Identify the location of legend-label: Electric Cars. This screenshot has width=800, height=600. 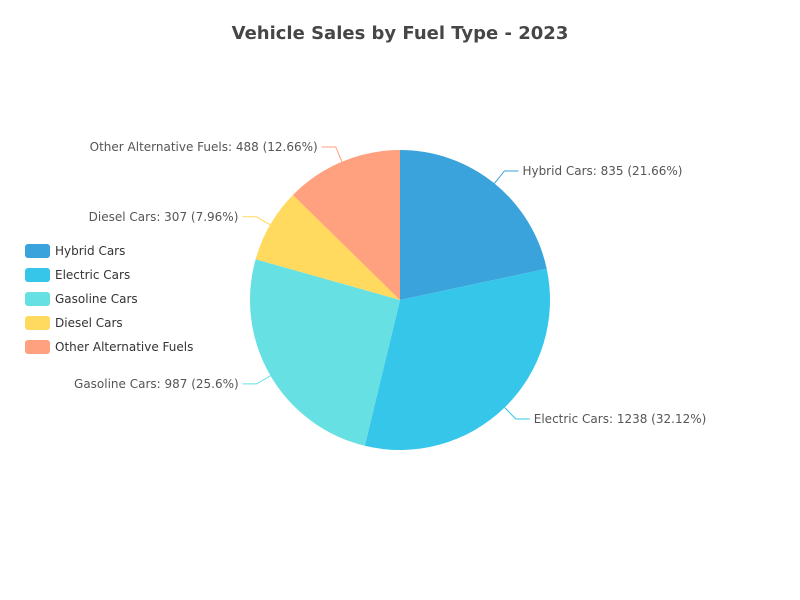
(92, 275).